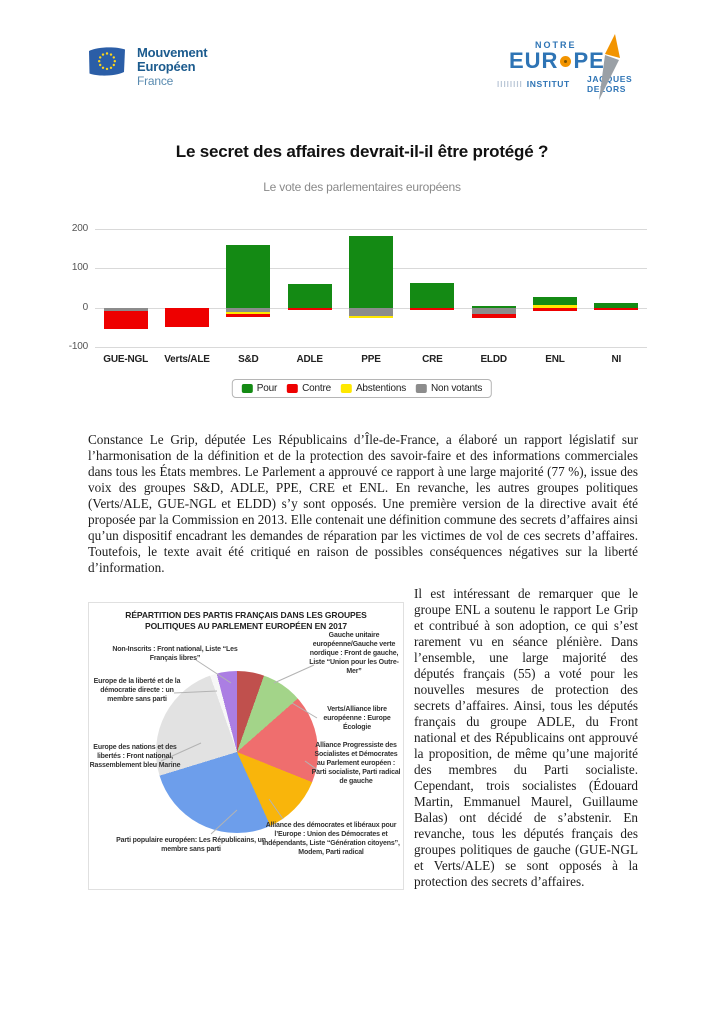 The image size is (724, 1024). What do you see at coordinates (493, 310) in the screenshot?
I see `bar-ELDD-non-votants` at bounding box center [493, 310].